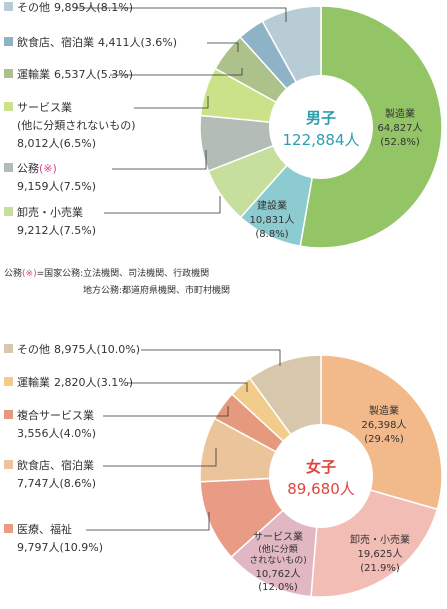  What do you see at coordinates (400, 128) in the screenshot?
I see `male-mfg-value: 64,827人` at bounding box center [400, 128].